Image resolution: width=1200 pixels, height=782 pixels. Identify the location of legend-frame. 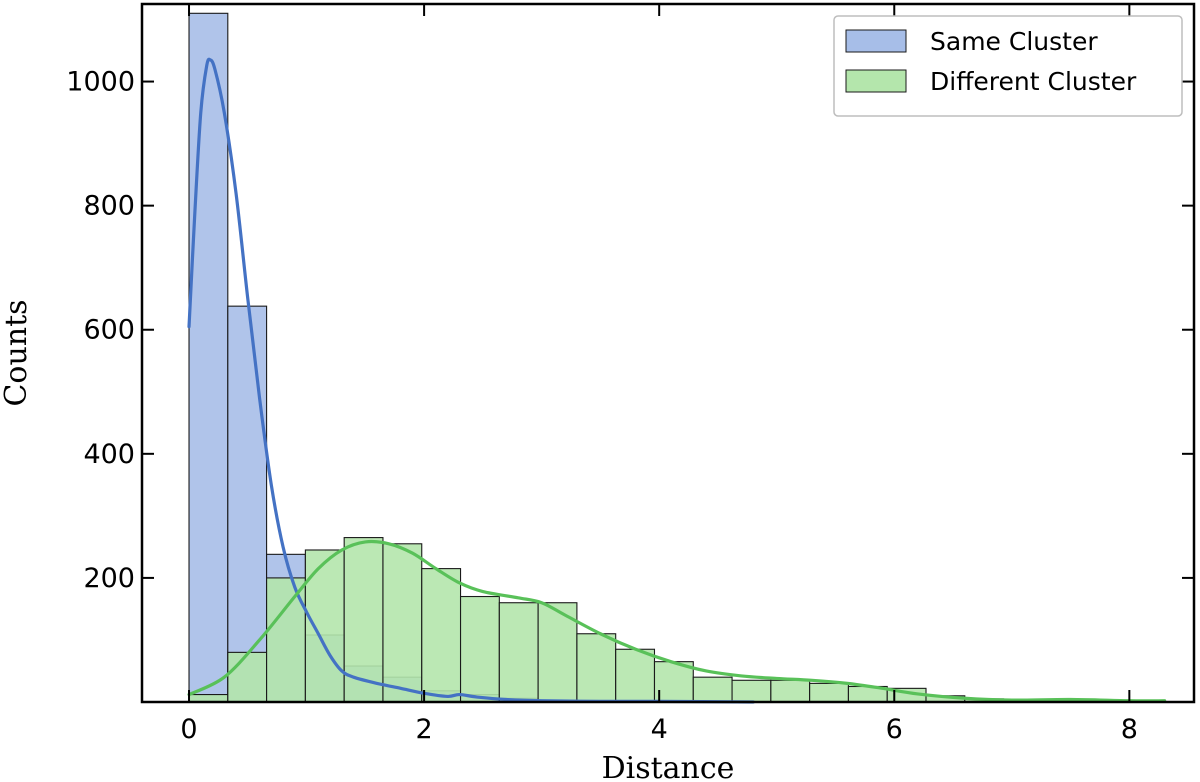
(1008, 66).